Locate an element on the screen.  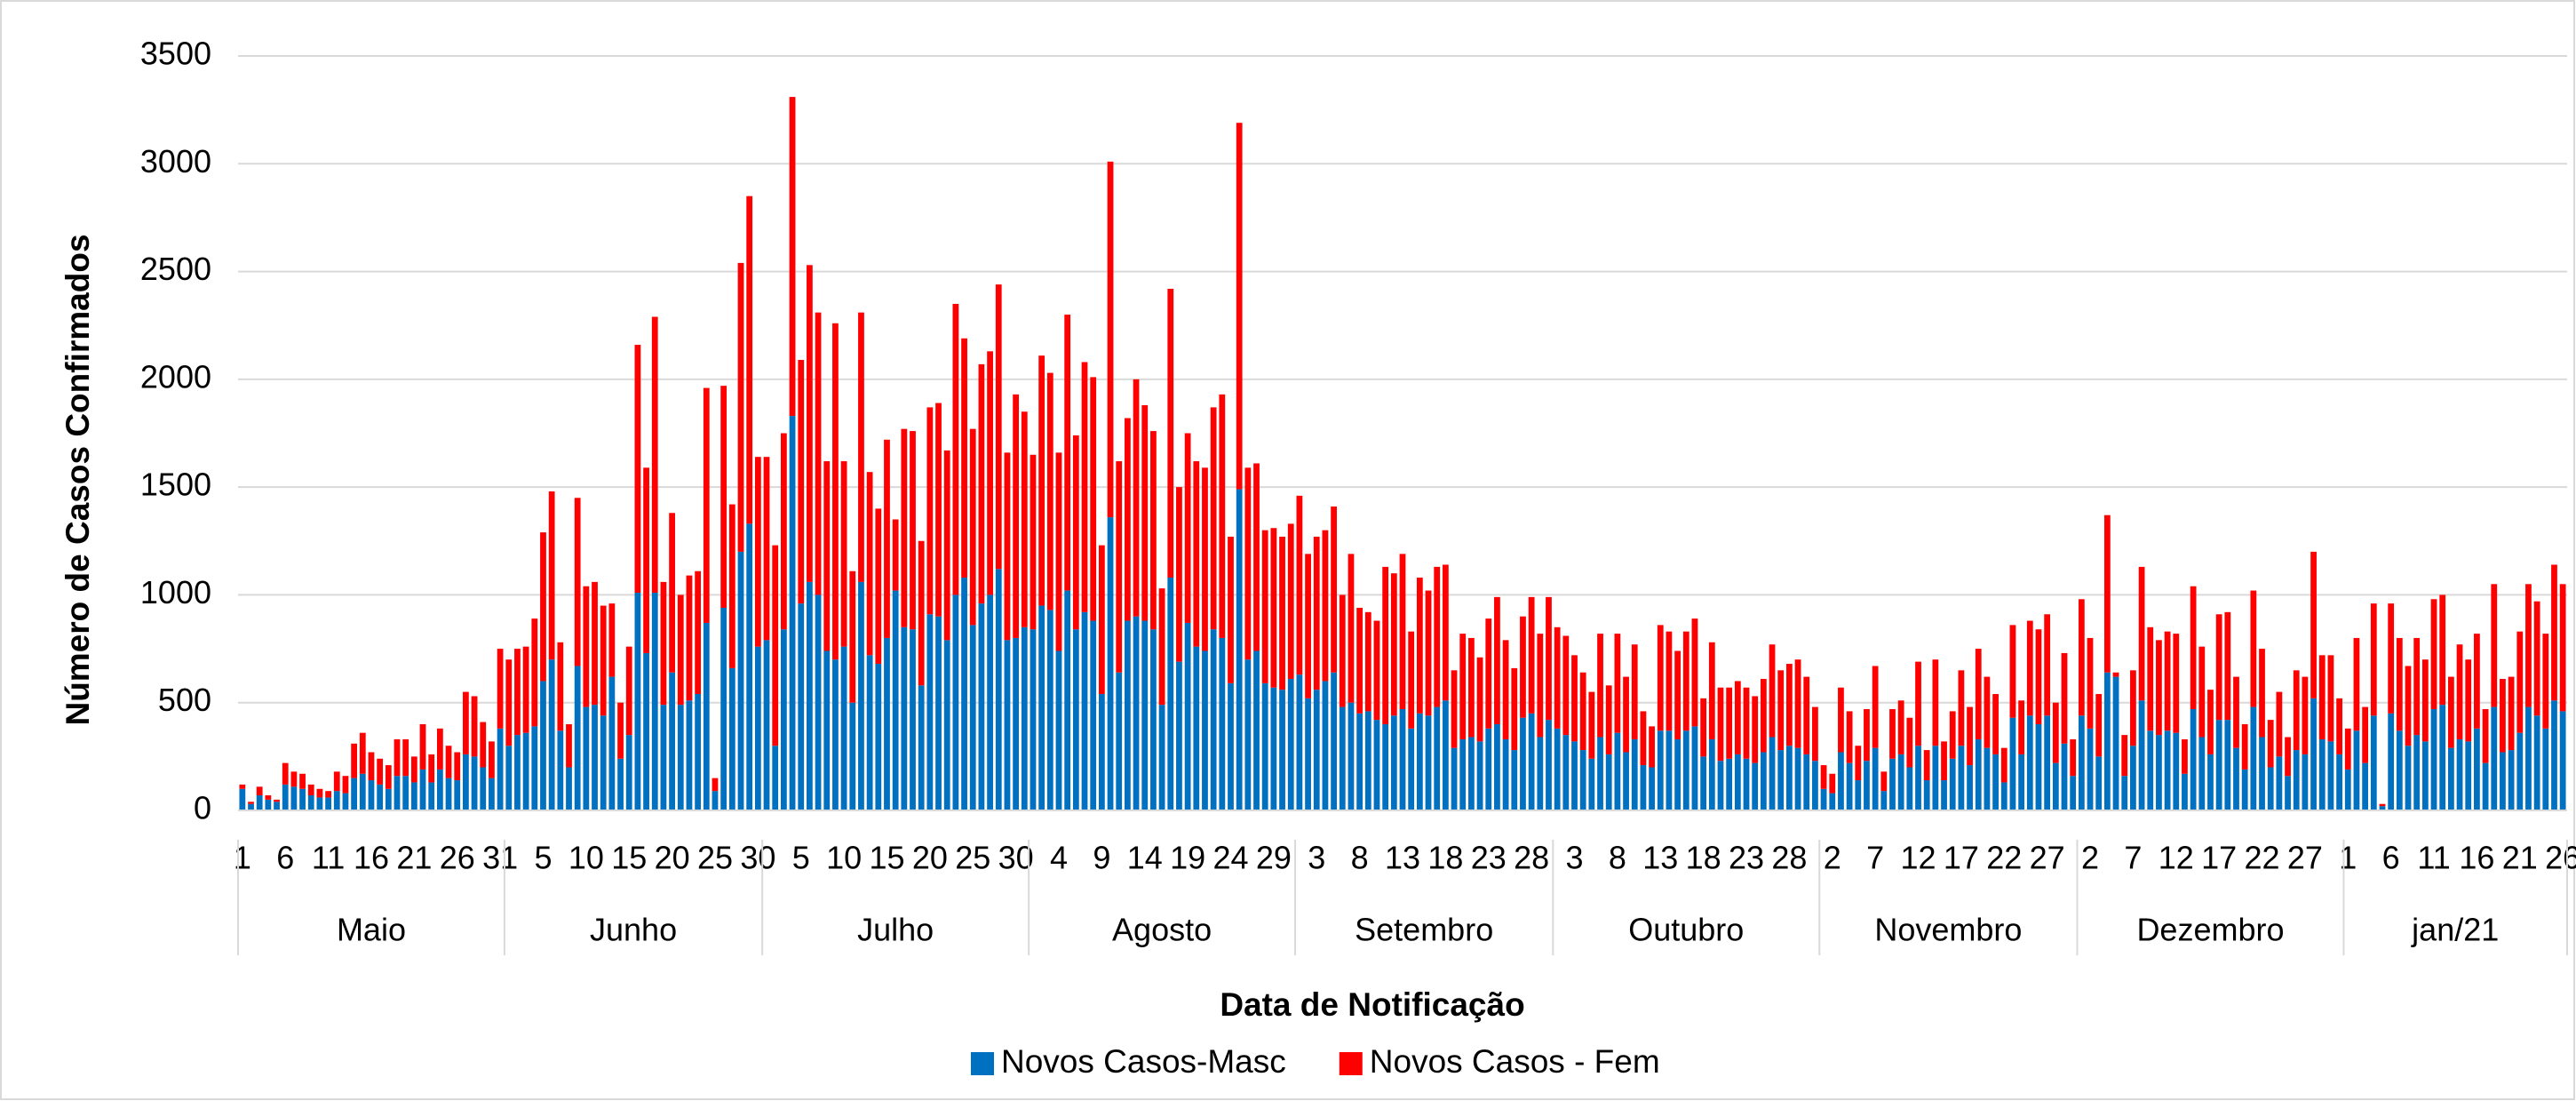
group-label: Maio is located at coordinates (371, 930).